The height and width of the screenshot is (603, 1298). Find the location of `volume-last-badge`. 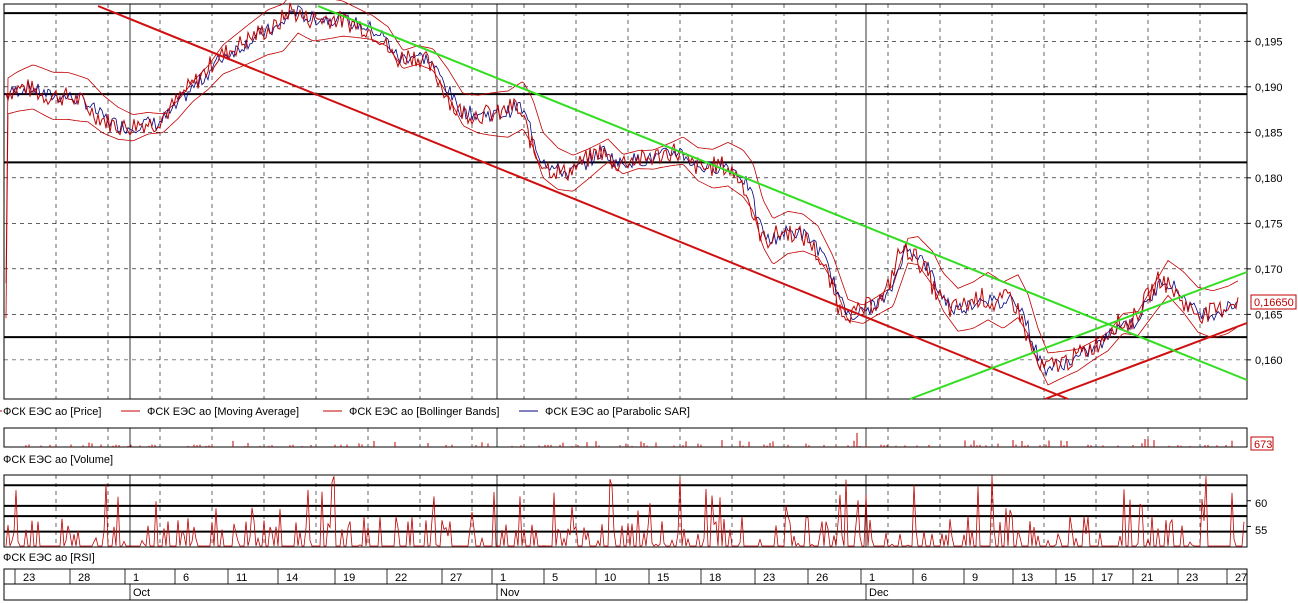

volume-last-badge is located at coordinates (1262, 443).